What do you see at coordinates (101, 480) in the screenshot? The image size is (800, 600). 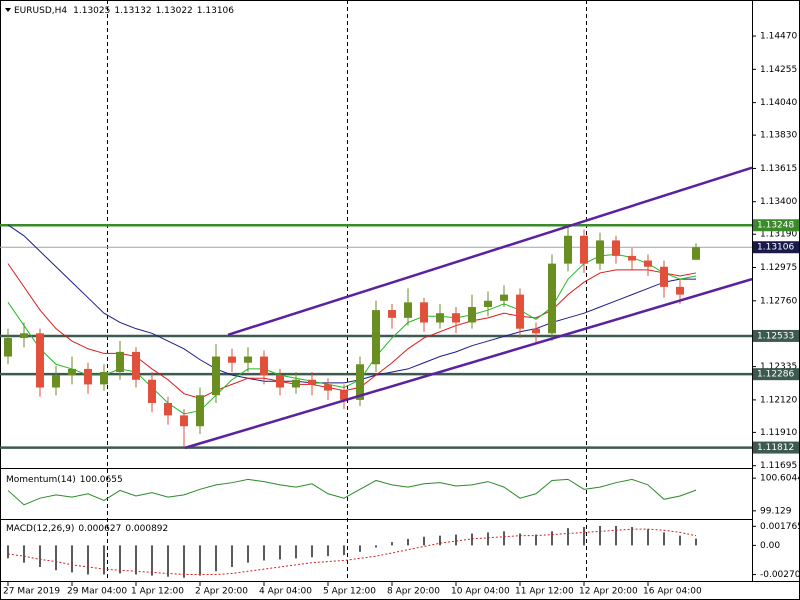 I see `indicator-value: 100.0655` at bounding box center [101, 480].